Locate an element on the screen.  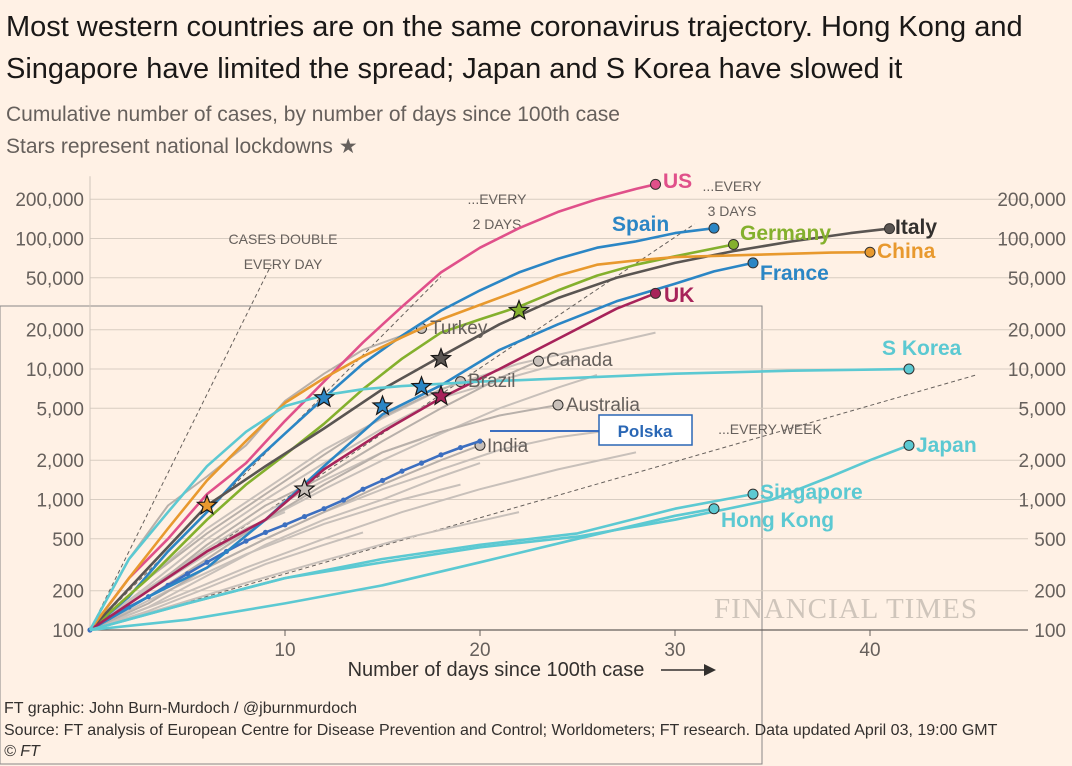
polska-label-box is located at coordinates (645, 430).